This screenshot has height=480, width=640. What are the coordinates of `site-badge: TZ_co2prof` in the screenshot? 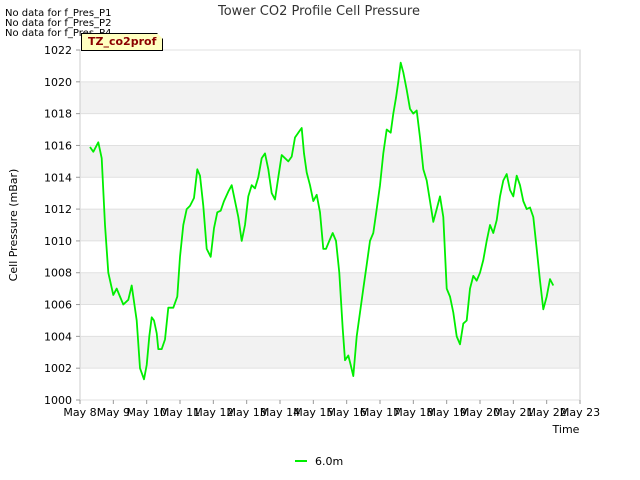 It's located at (122, 42).